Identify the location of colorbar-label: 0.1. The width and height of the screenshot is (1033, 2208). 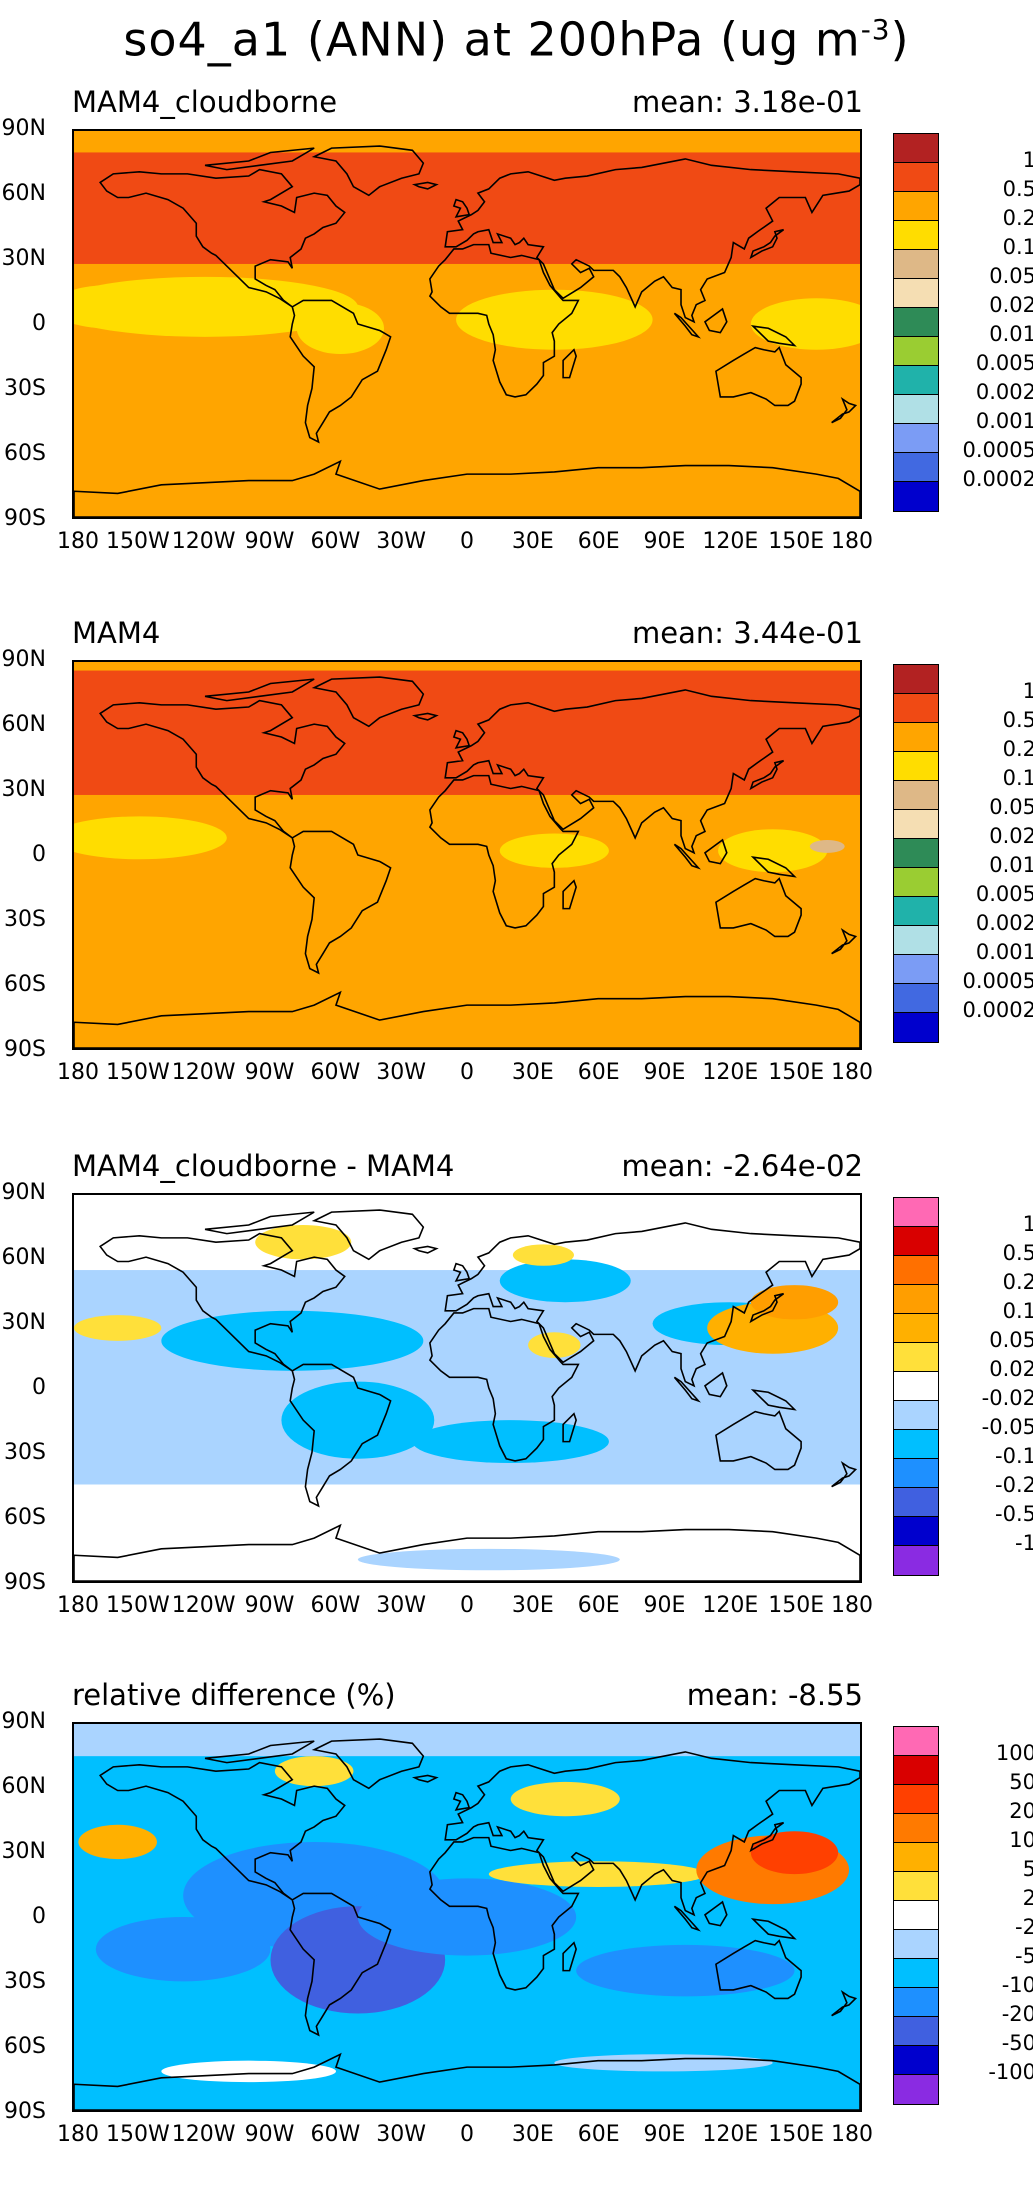
(1017, 778).